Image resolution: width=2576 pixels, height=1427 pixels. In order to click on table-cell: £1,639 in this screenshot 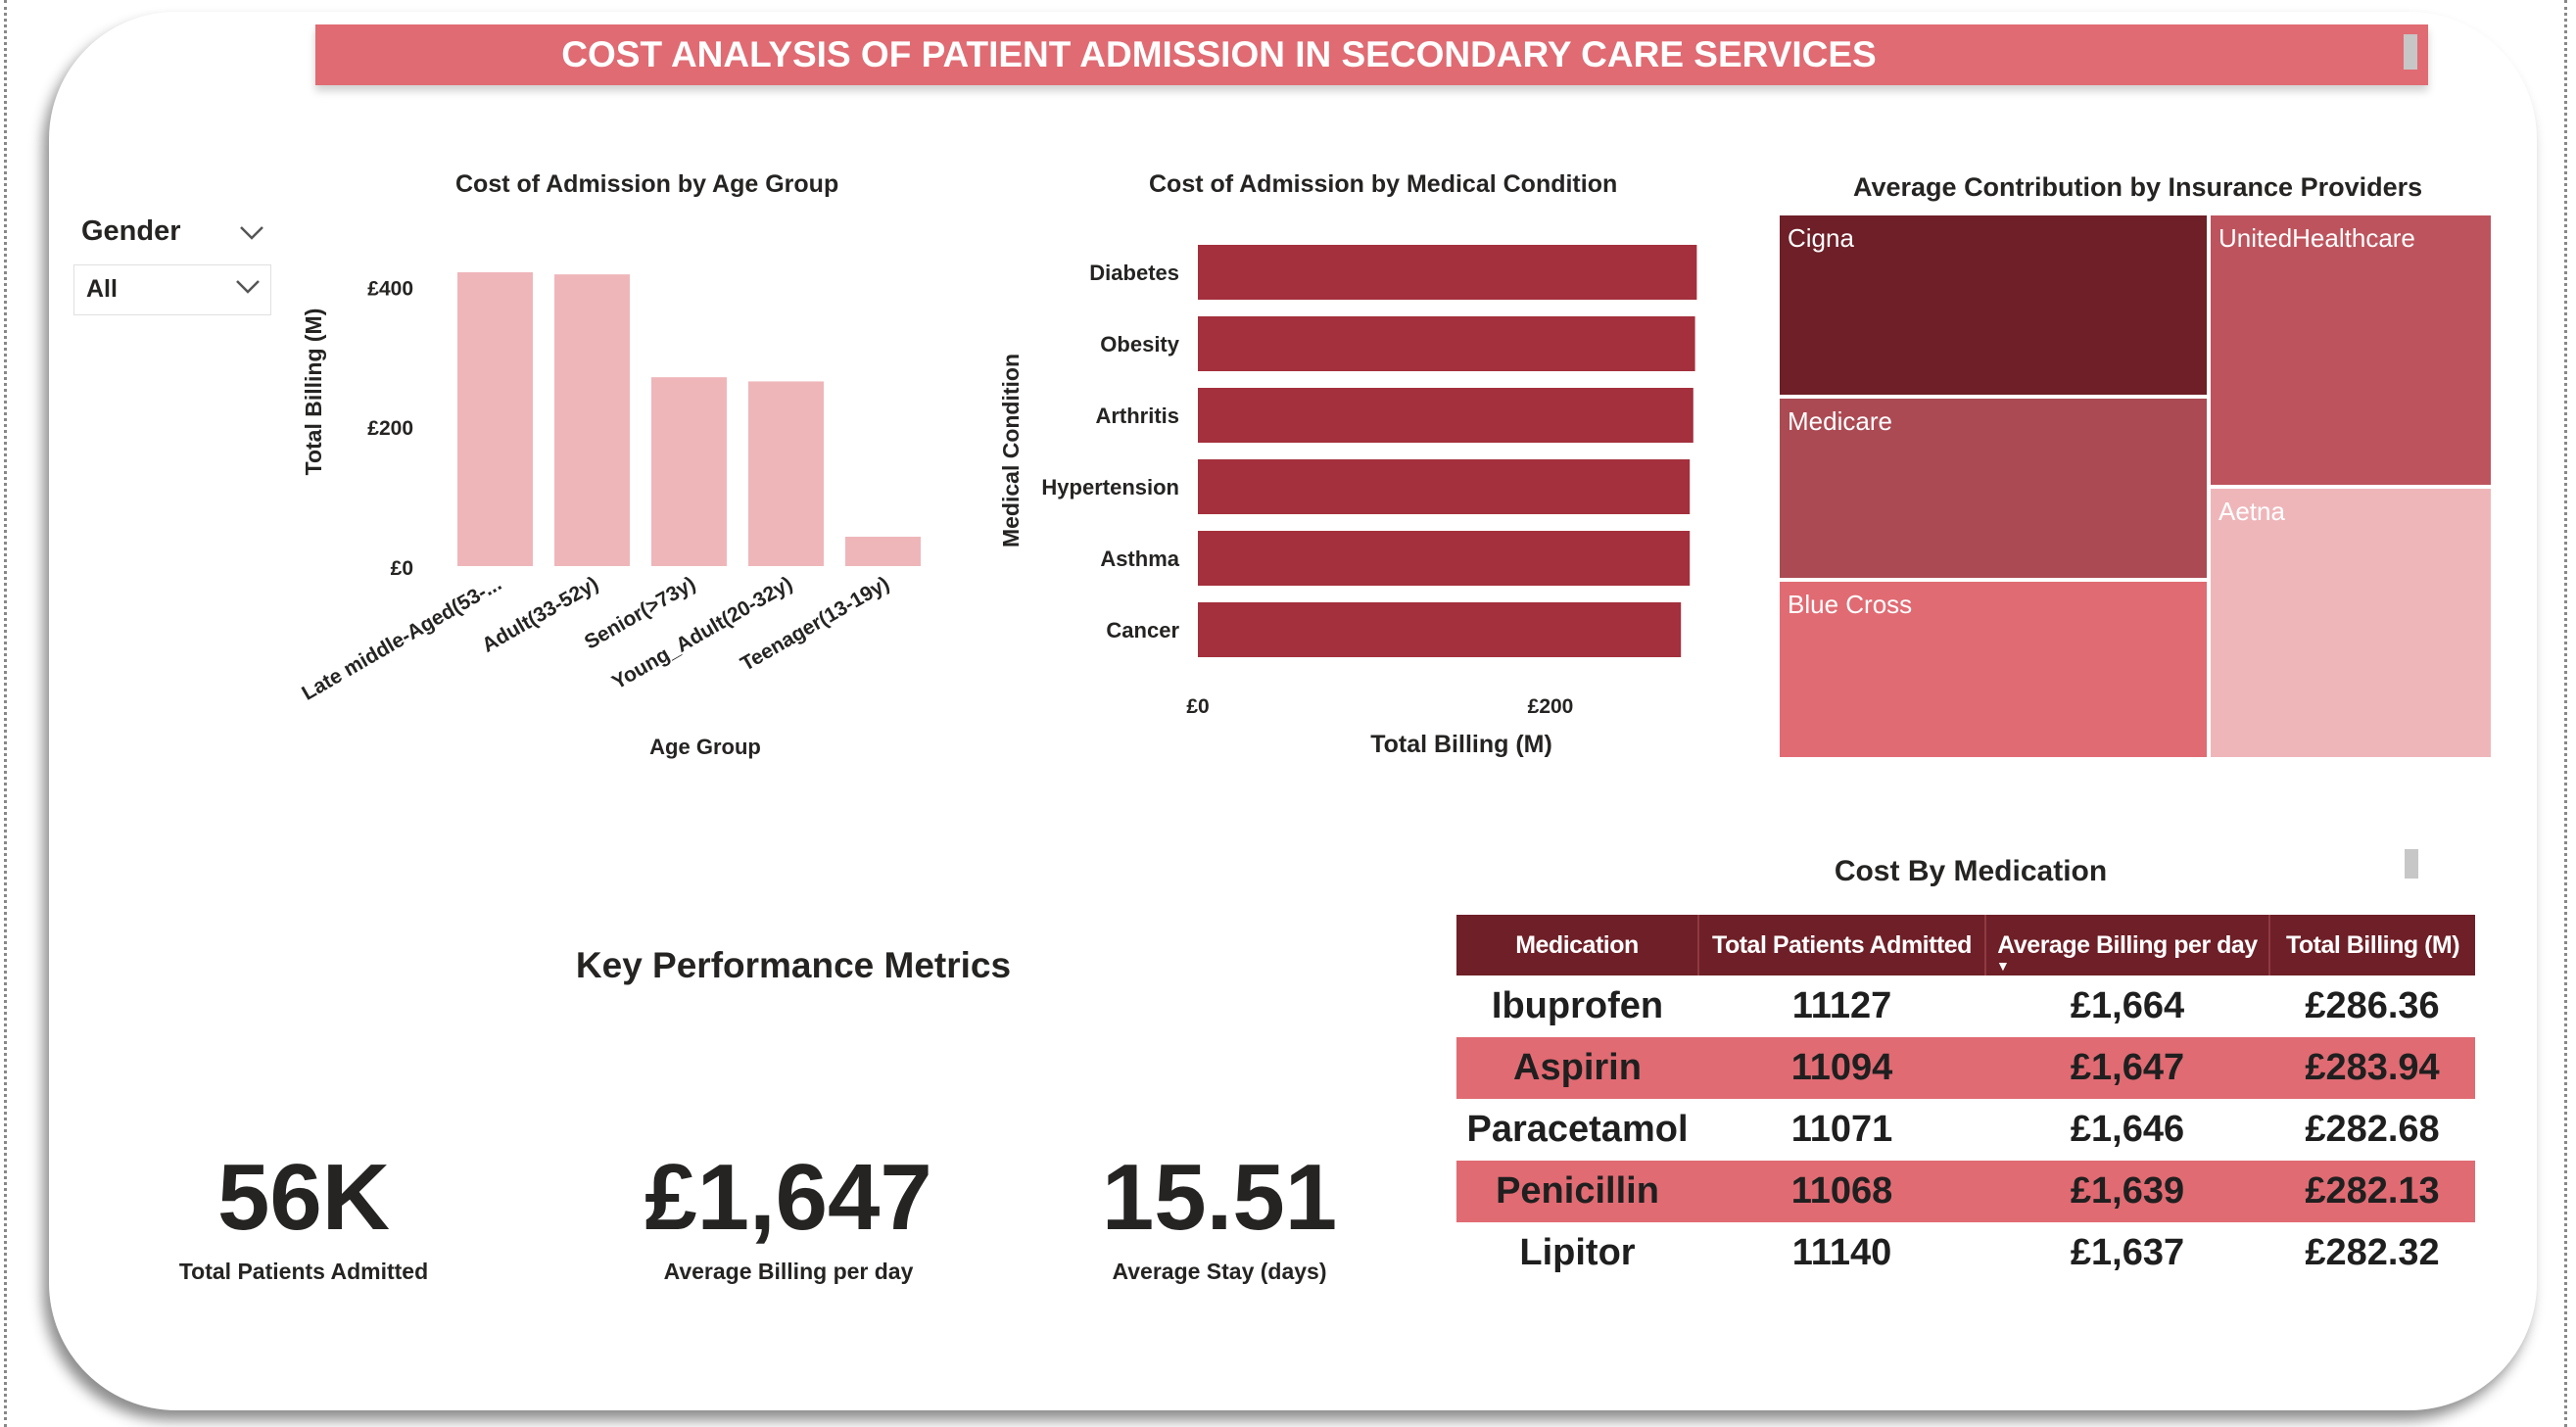, I will do `click(2127, 1191)`.